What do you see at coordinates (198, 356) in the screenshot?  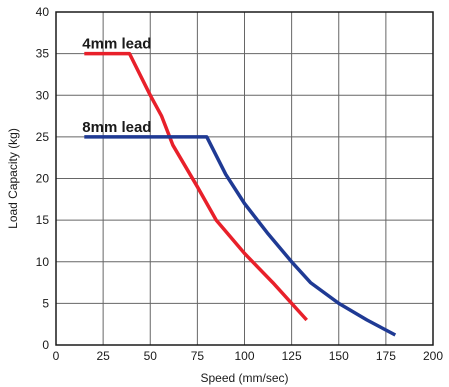 I see `x-tick-label: 75` at bounding box center [198, 356].